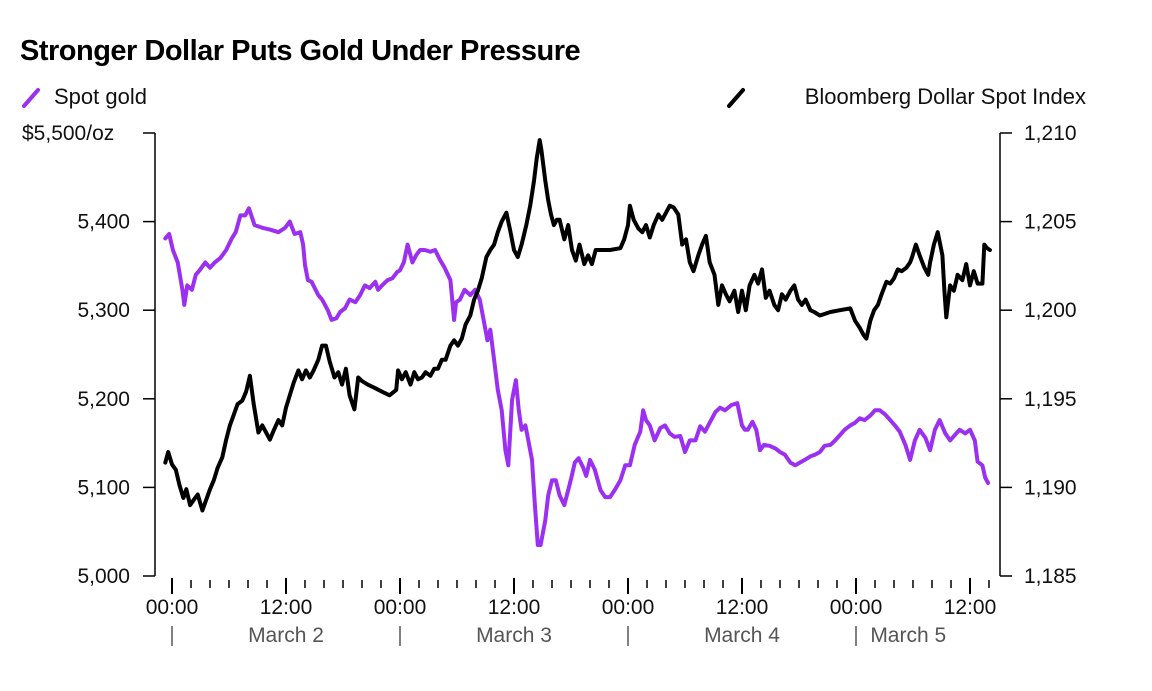 This screenshot has width=1152, height=691. What do you see at coordinates (736, 98) in the screenshot?
I see `legend-swatch-dollar-index` at bounding box center [736, 98].